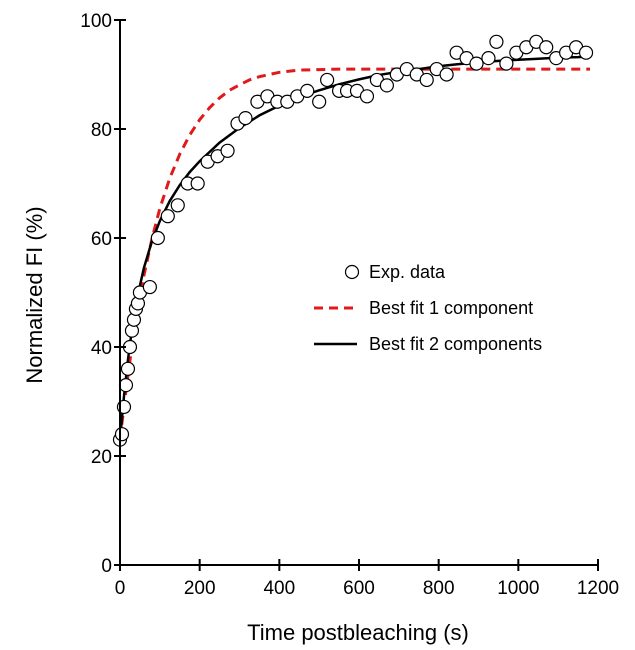  Describe the element at coordinates (120, 588) in the screenshot. I see `x-tick-label: 0` at that location.